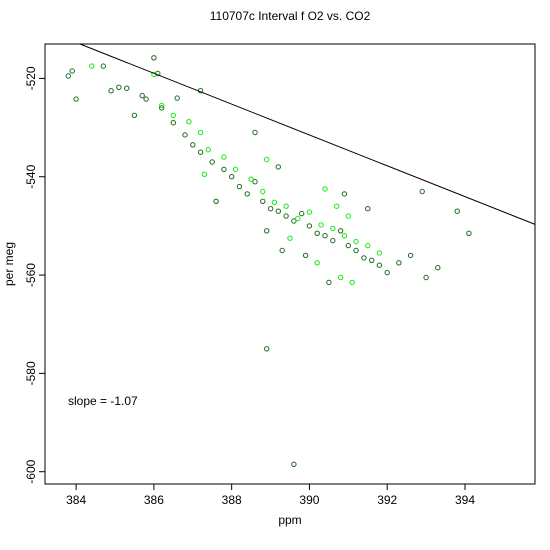  What do you see at coordinates (31, 78) in the screenshot?
I see `y-tick-label: -520` at bounding box center [31, 78].